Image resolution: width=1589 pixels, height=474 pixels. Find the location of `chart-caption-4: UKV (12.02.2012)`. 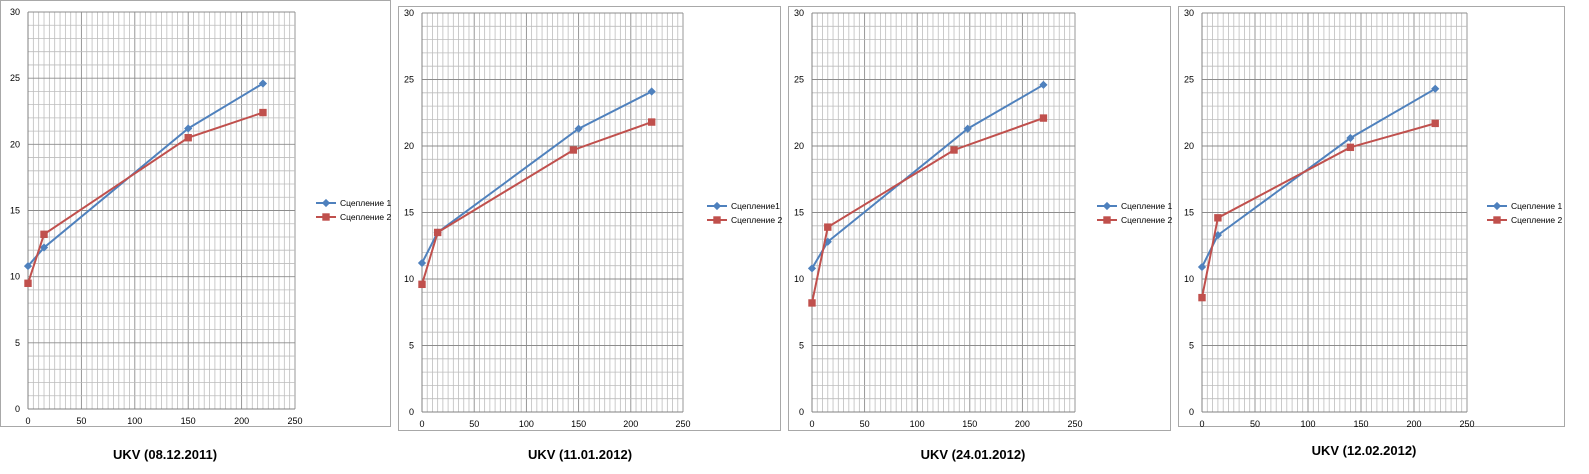

chart-caption-4: UKV (12.02.2012) is located at coordinates (1364, 450).